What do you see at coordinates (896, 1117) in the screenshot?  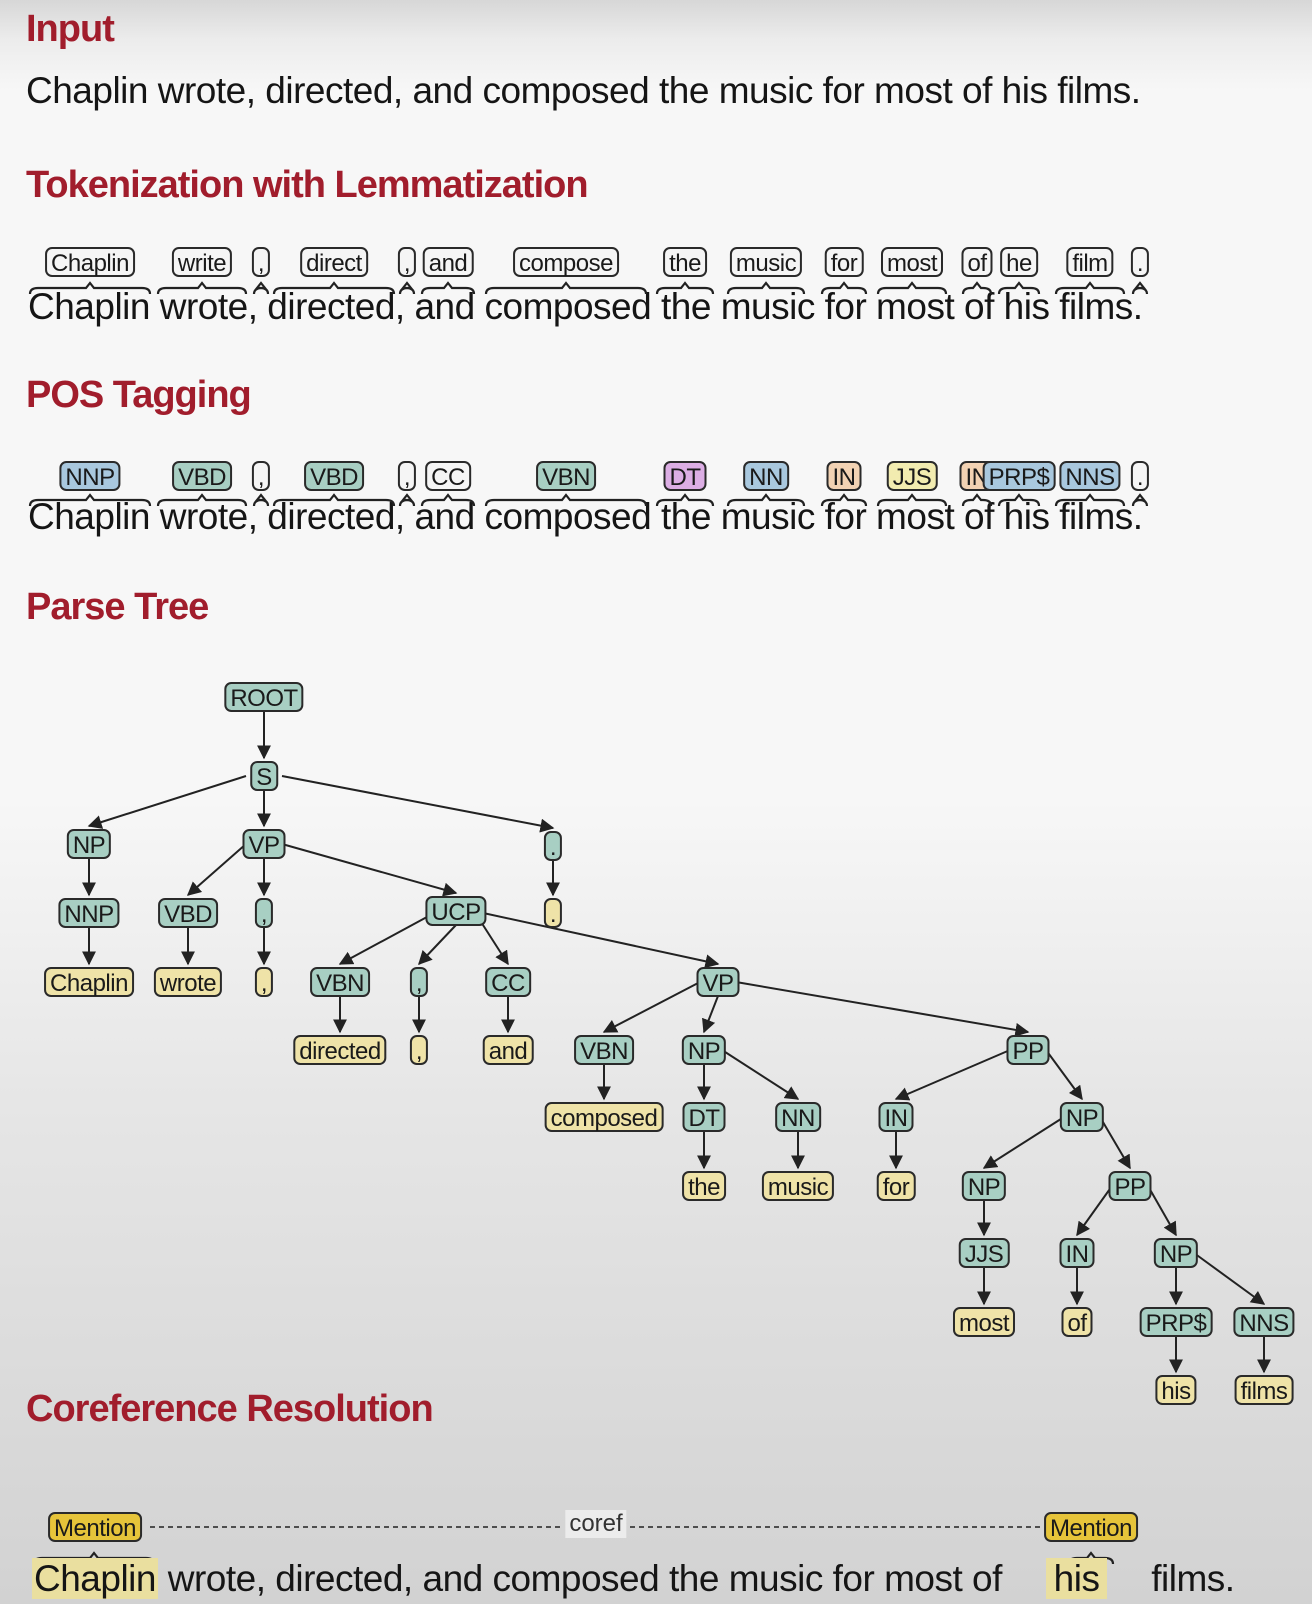 I see `tree-node-in1: IN` at bounding box center [896, 1117].